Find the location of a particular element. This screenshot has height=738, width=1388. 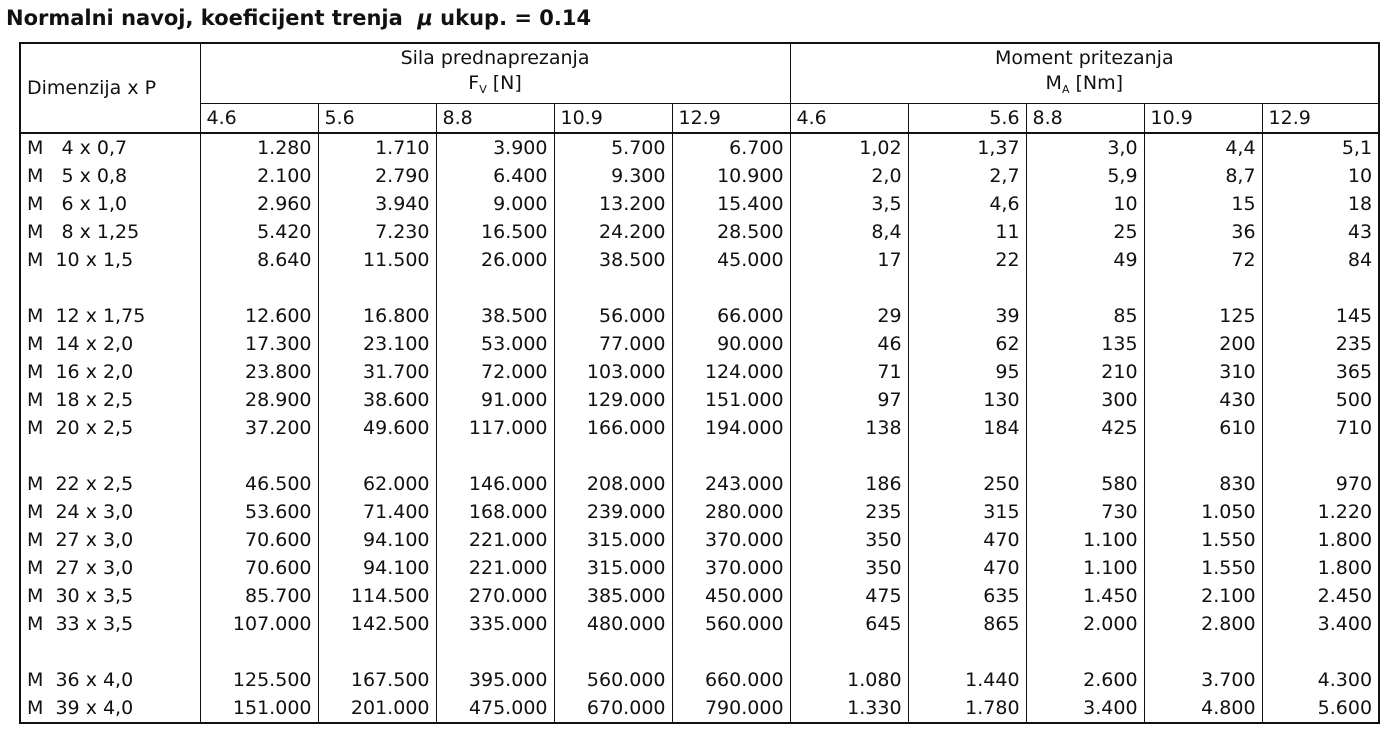

torque-value-cell: 145 is located at coordinates (1321, 316).